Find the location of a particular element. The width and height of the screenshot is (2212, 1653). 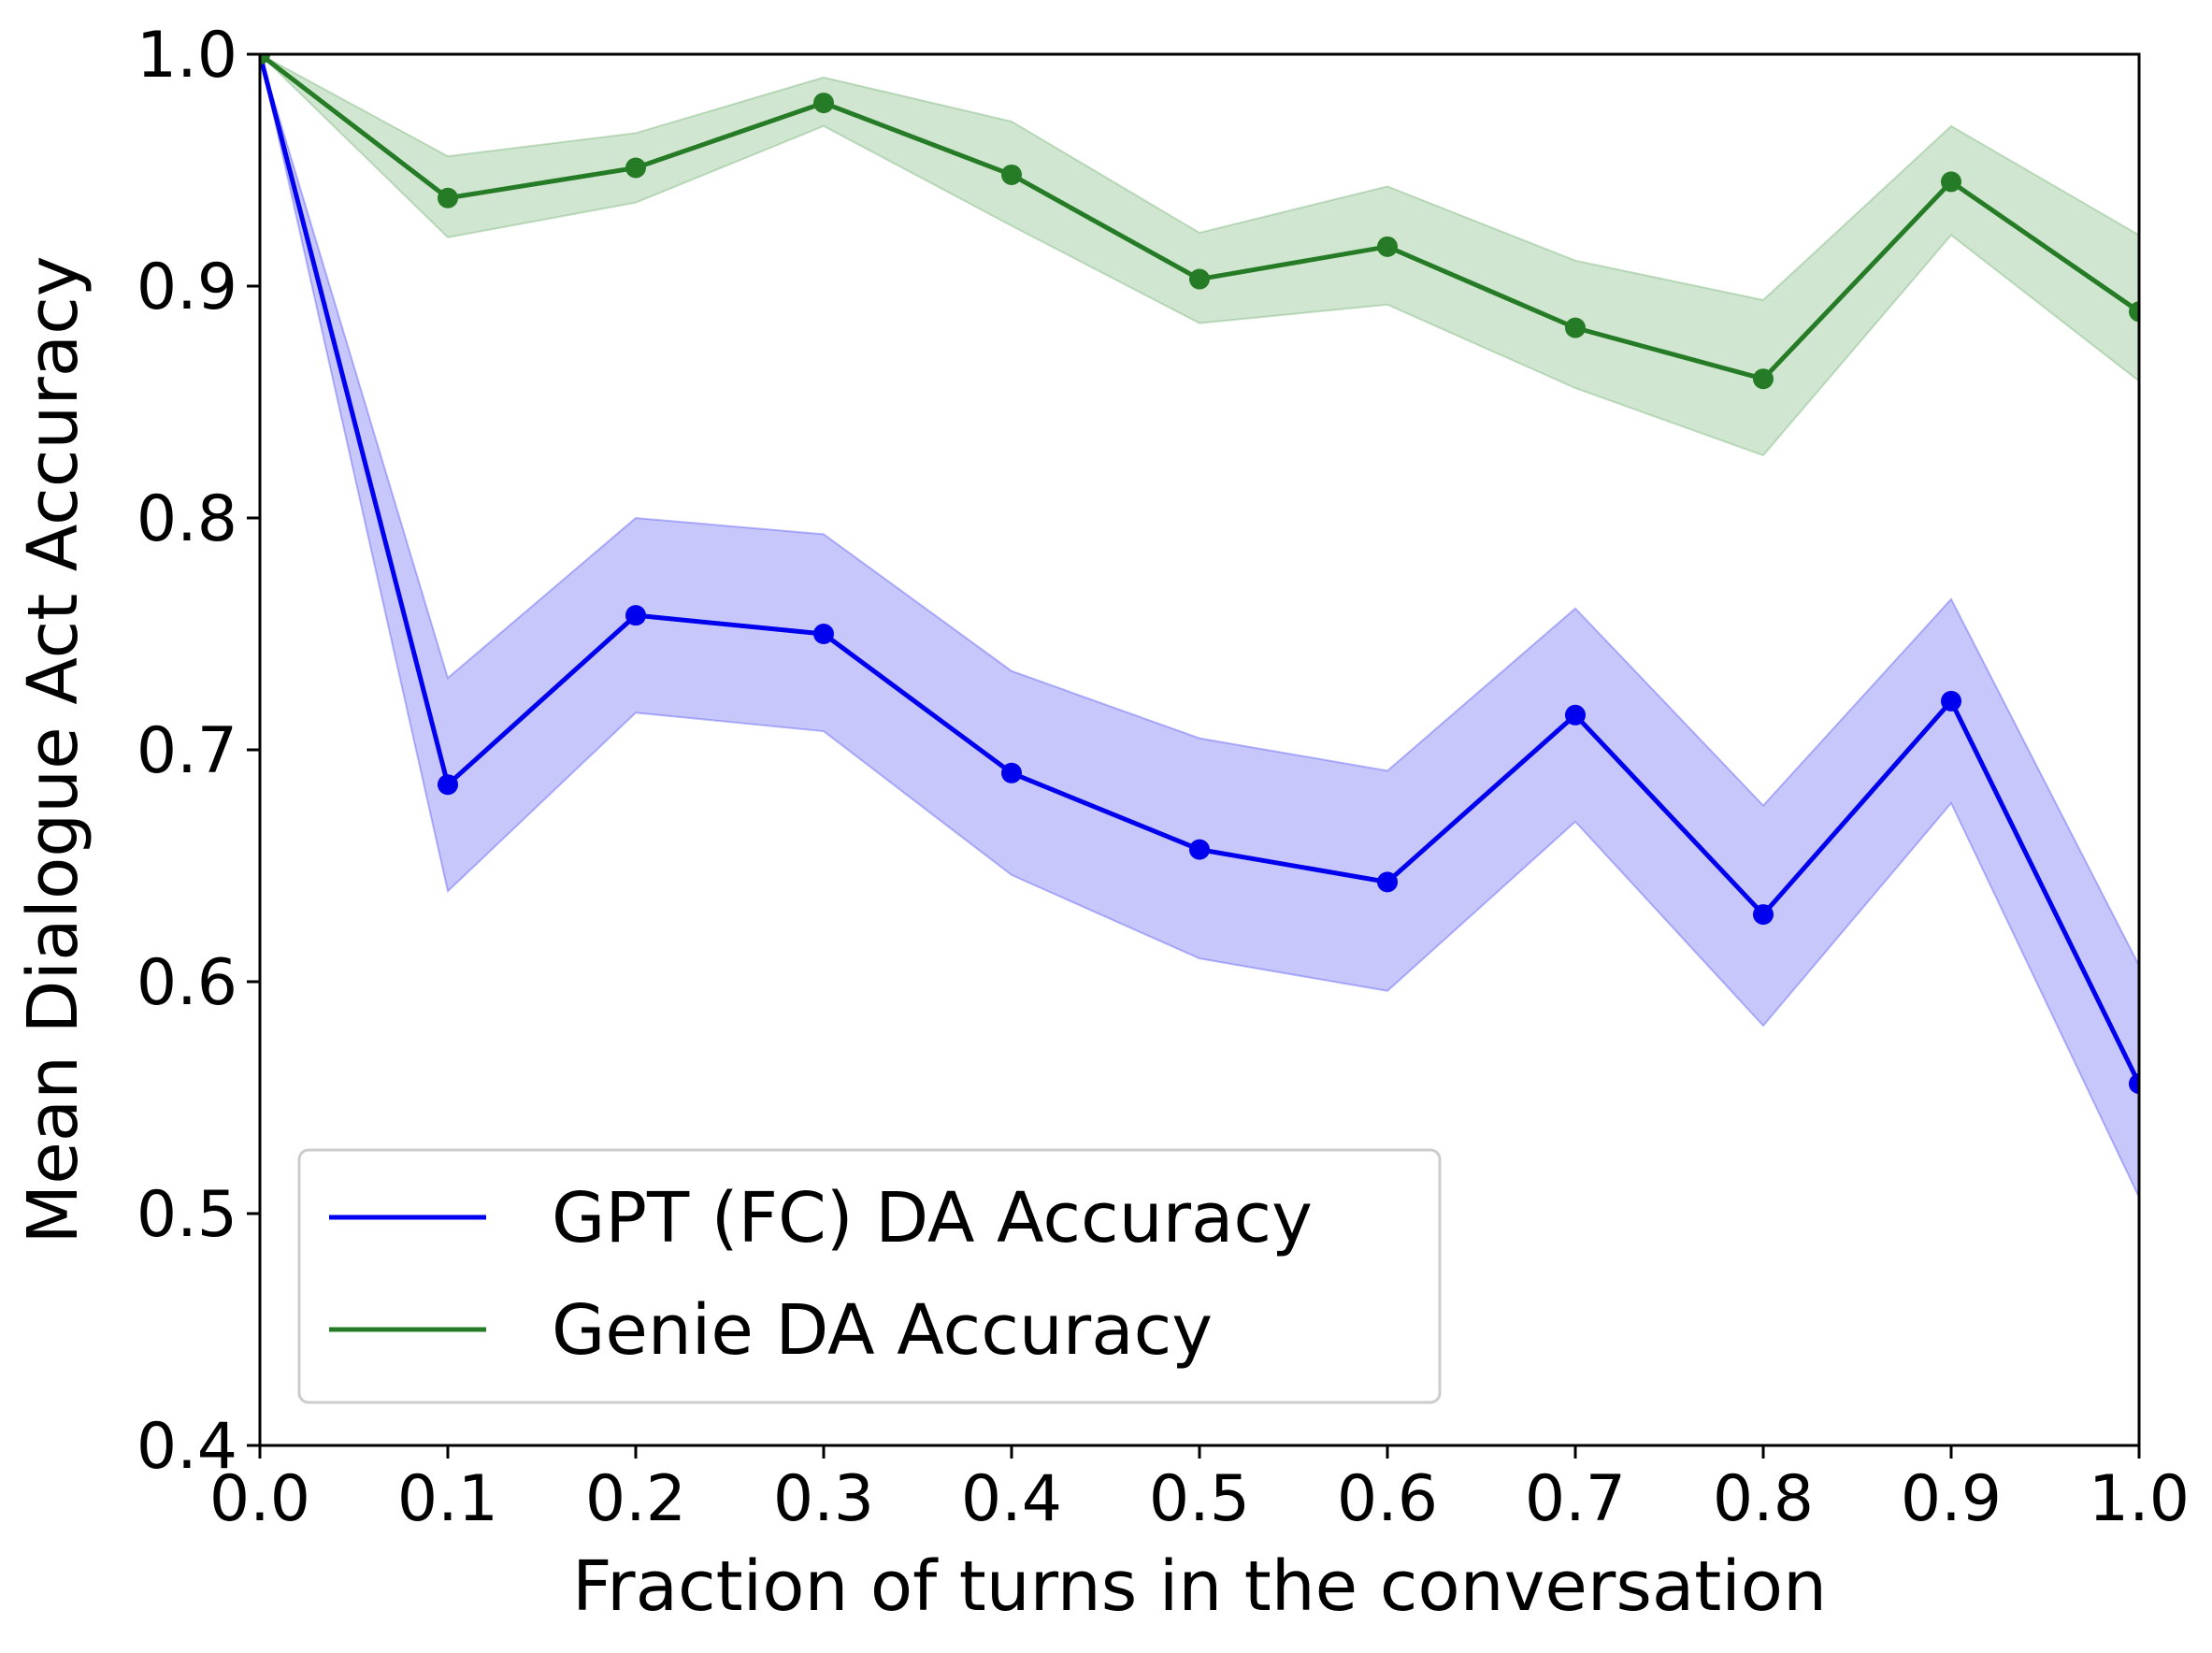

x-tick-label: 0.4 is located at coordinates (1011, 1499).